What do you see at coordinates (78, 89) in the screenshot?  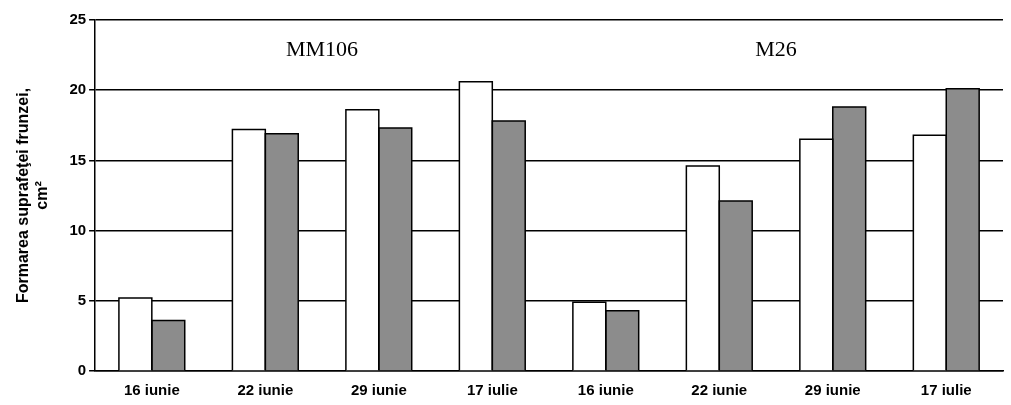 I see `y-tick-label: 20` at bounding box center [78, 89].